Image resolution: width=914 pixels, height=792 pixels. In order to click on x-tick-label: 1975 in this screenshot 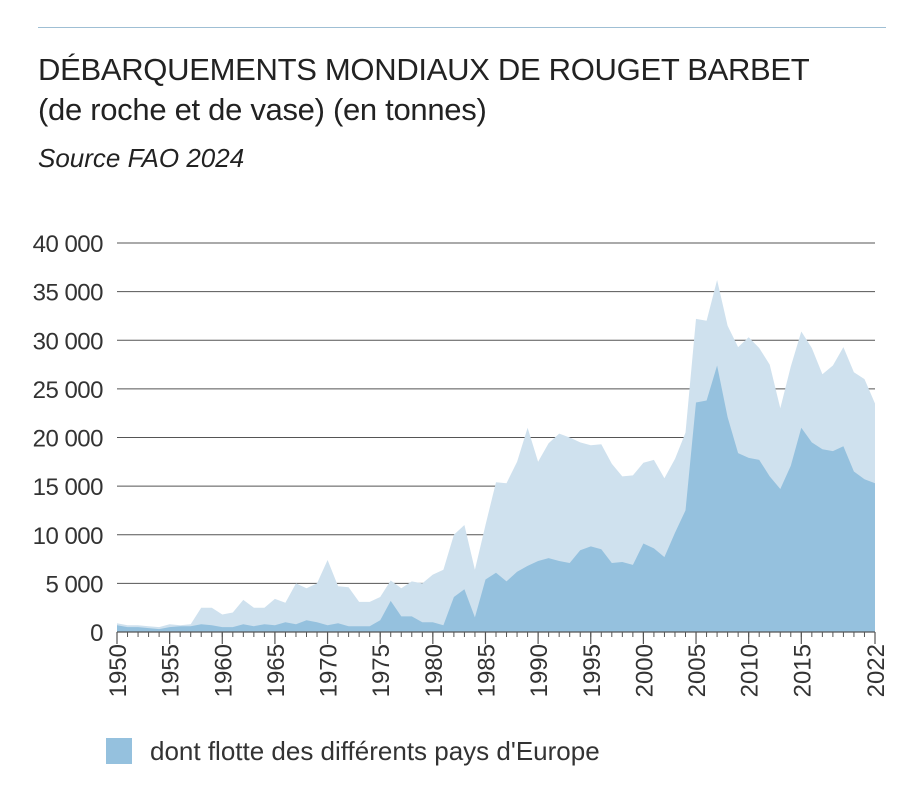, I will do `click(381, 670)`.